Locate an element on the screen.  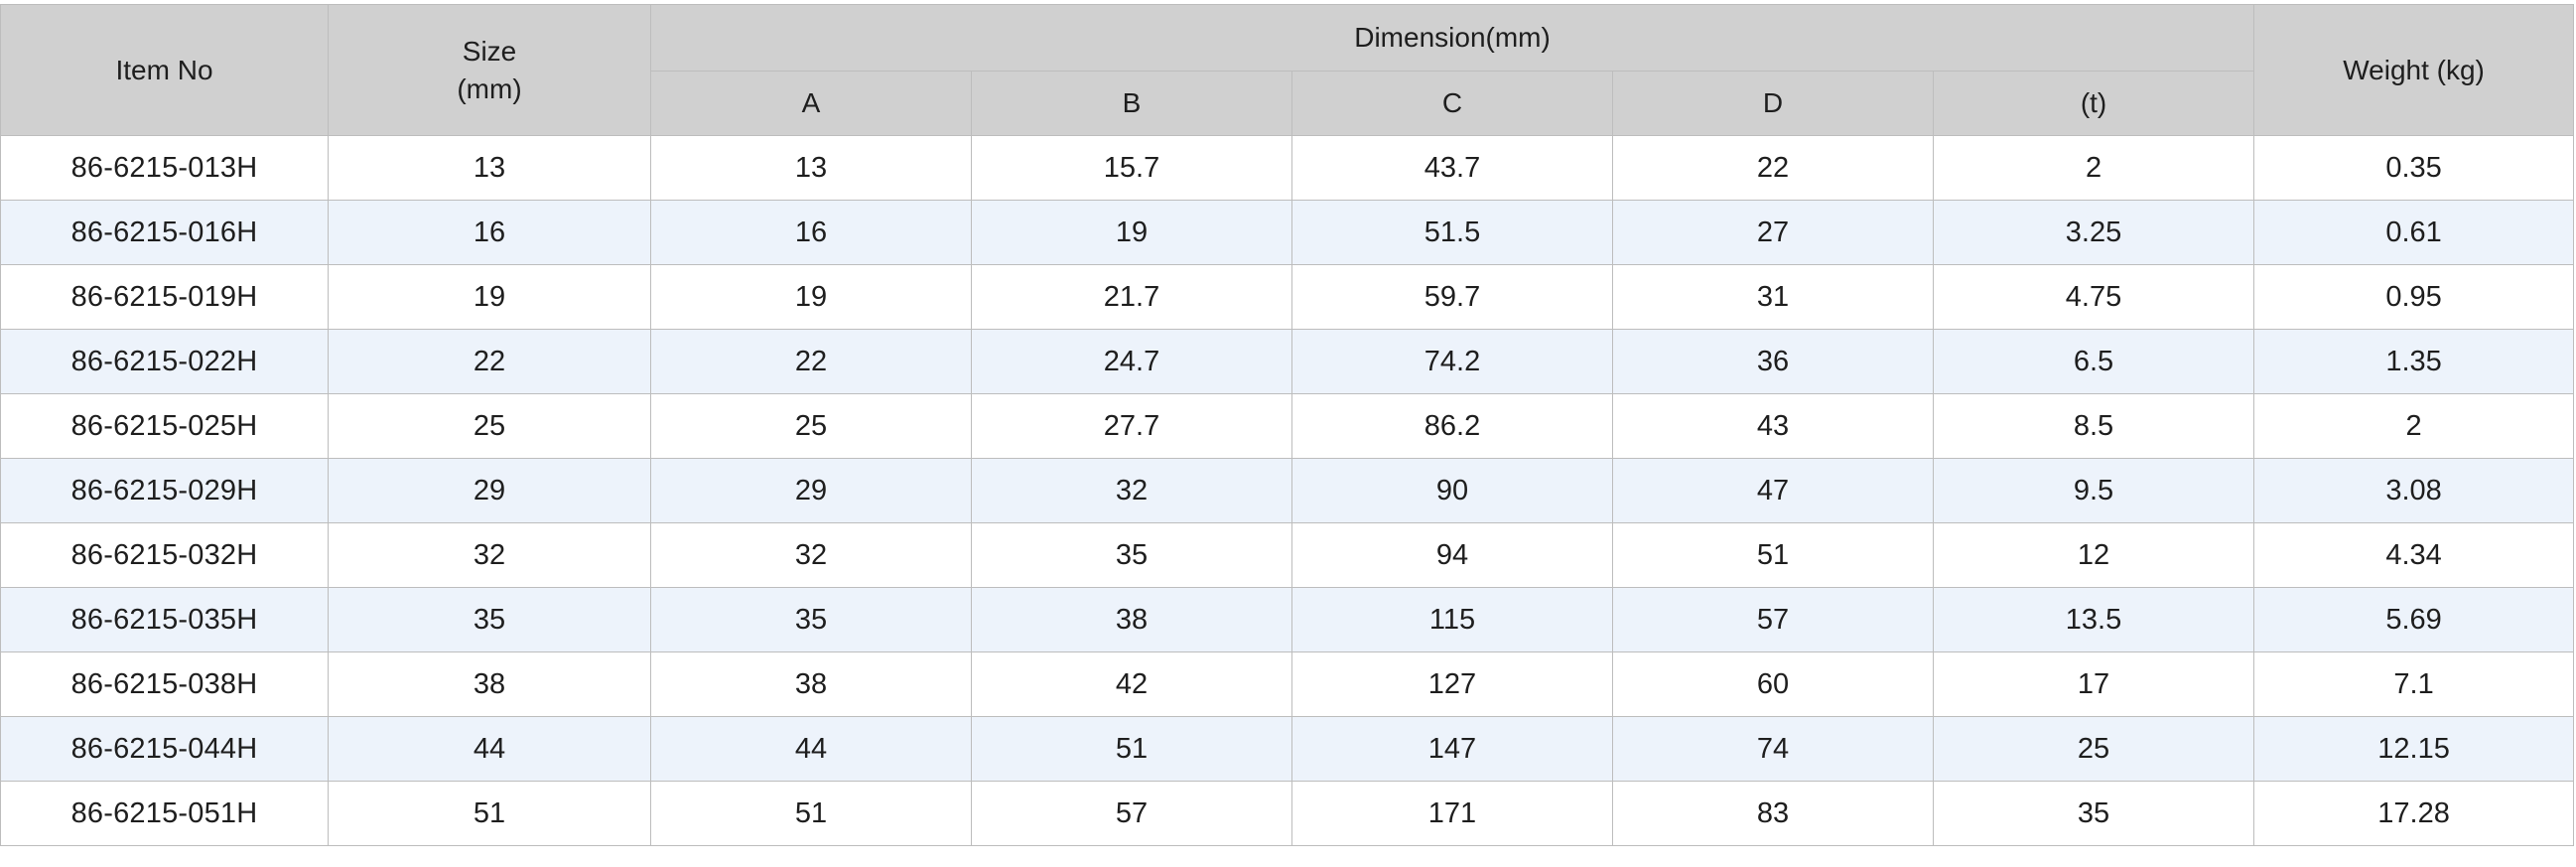
cell-dim-d: 83 is located at coordinates (1773, 814).